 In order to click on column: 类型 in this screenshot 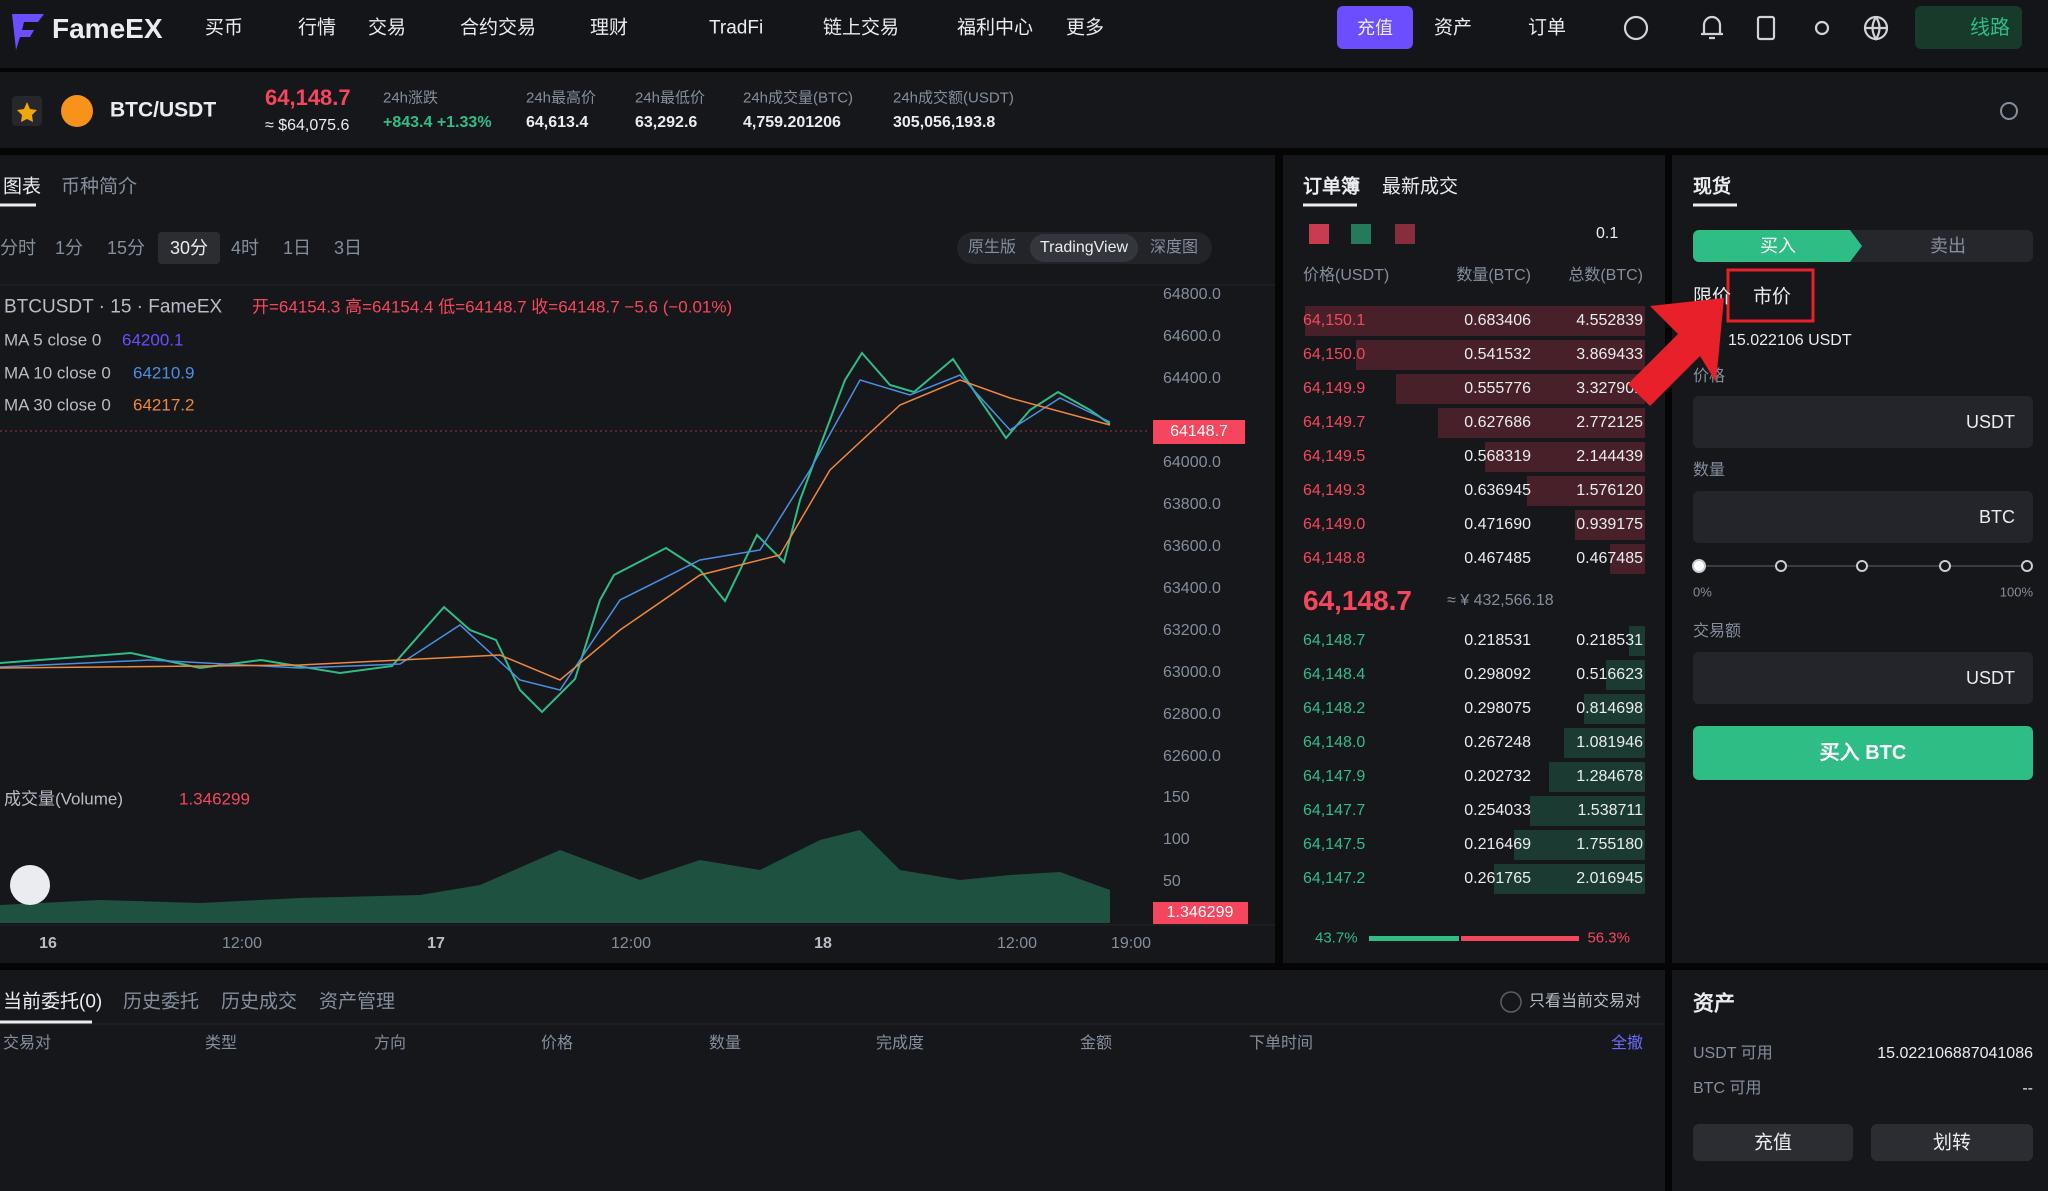, I will do `click(221, 1043)`.